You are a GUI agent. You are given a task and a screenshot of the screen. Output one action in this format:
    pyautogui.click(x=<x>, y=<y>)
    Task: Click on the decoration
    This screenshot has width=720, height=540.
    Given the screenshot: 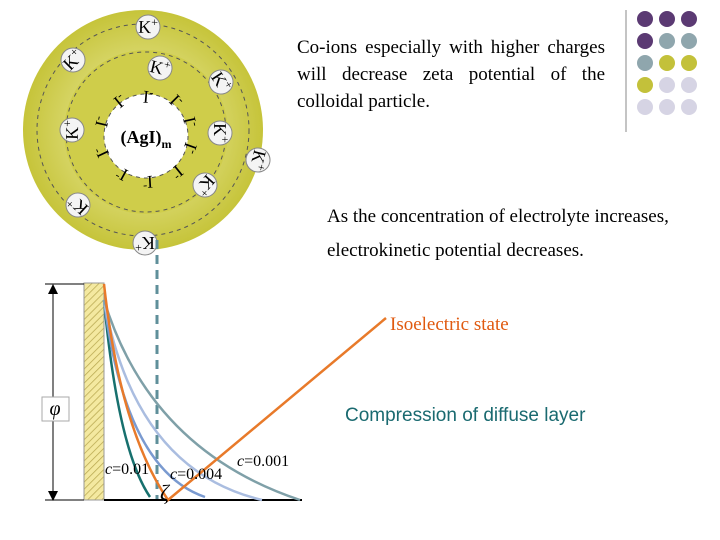 What is the action you would take?
    pyautogui.click(x=667, y=63)
    